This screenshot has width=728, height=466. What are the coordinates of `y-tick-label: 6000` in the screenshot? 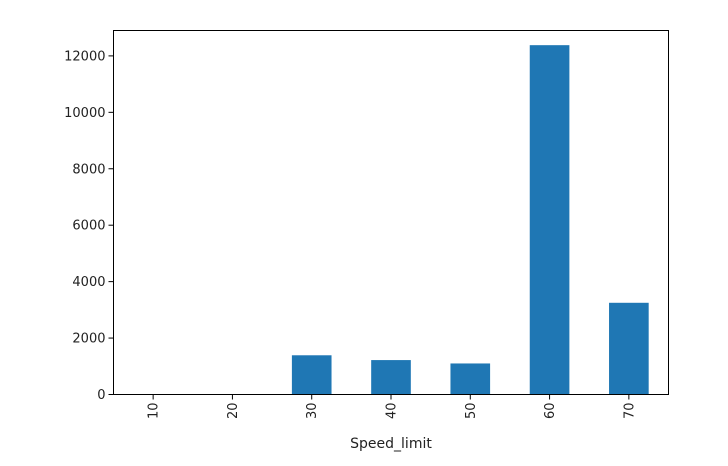 It's located at (88, 226).